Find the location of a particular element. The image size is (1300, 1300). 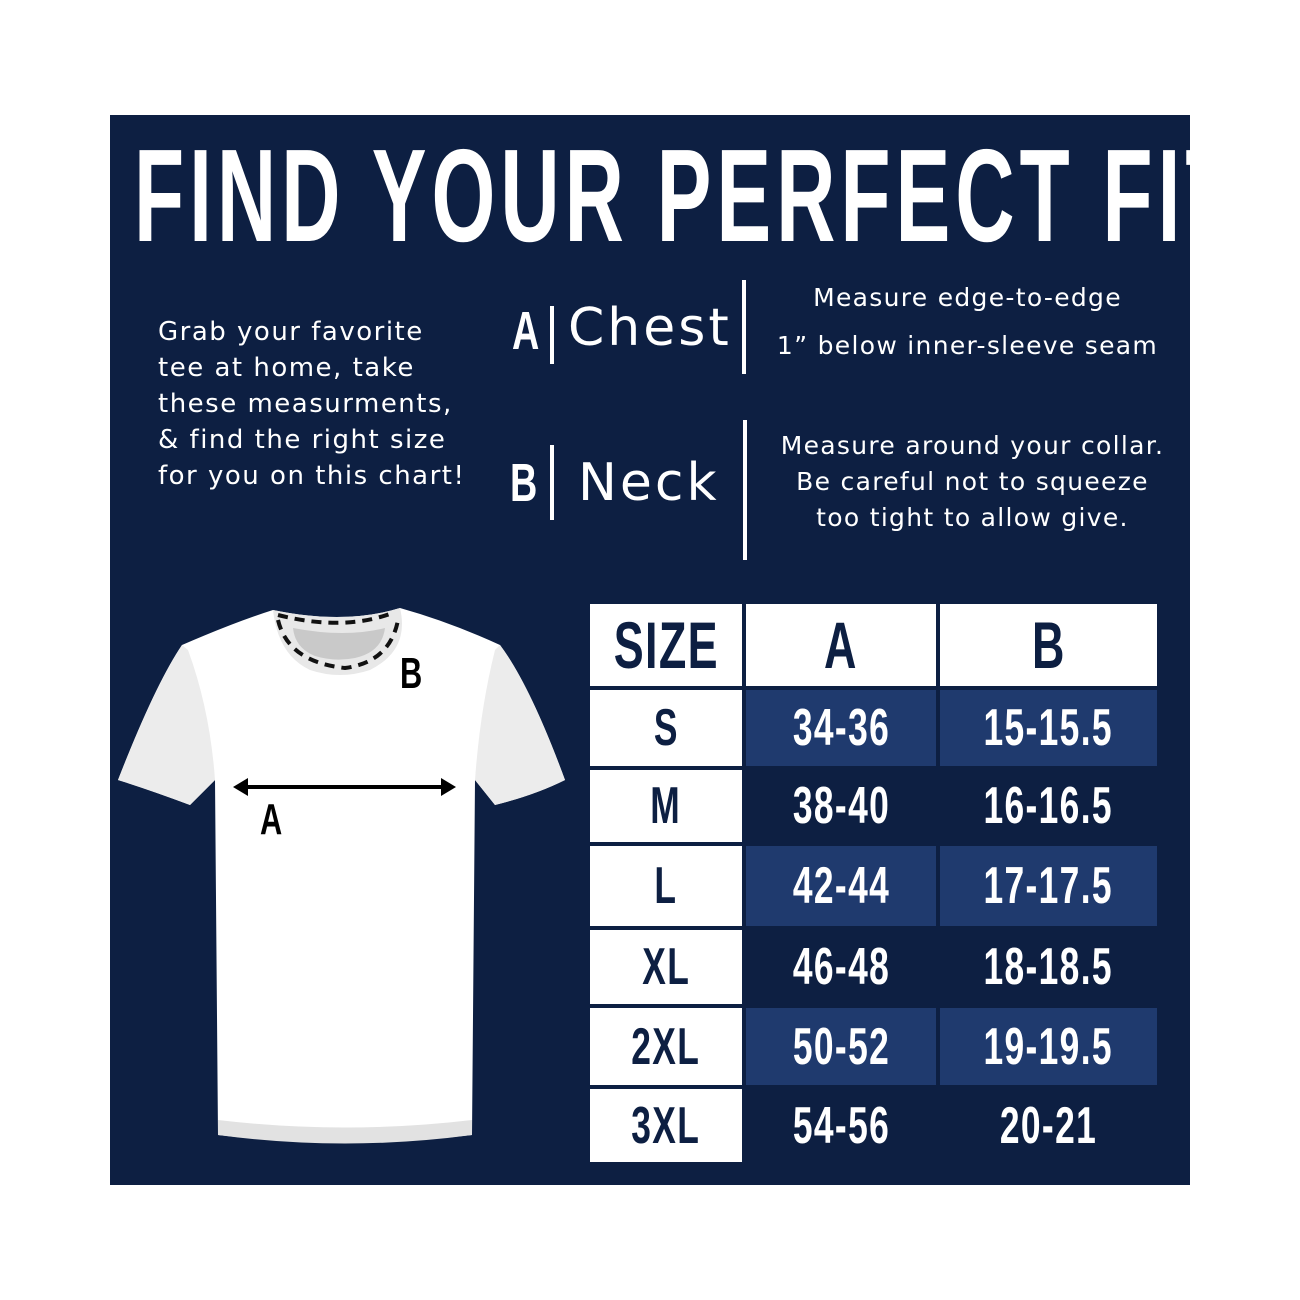

desc-line: Measure edge-to-edge is located at coordinates (967, 297).